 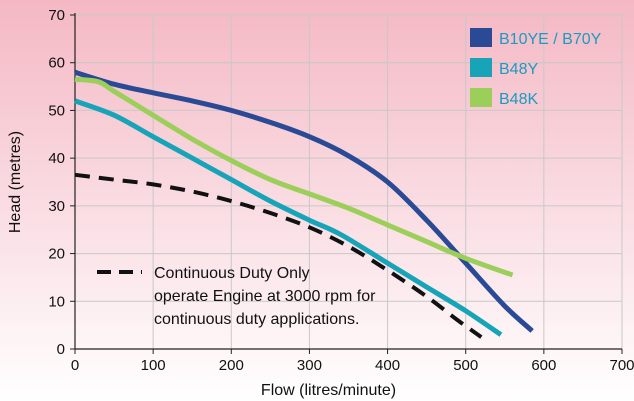 I want to click on y-tick-label: 40, so click(x=56, y=158).